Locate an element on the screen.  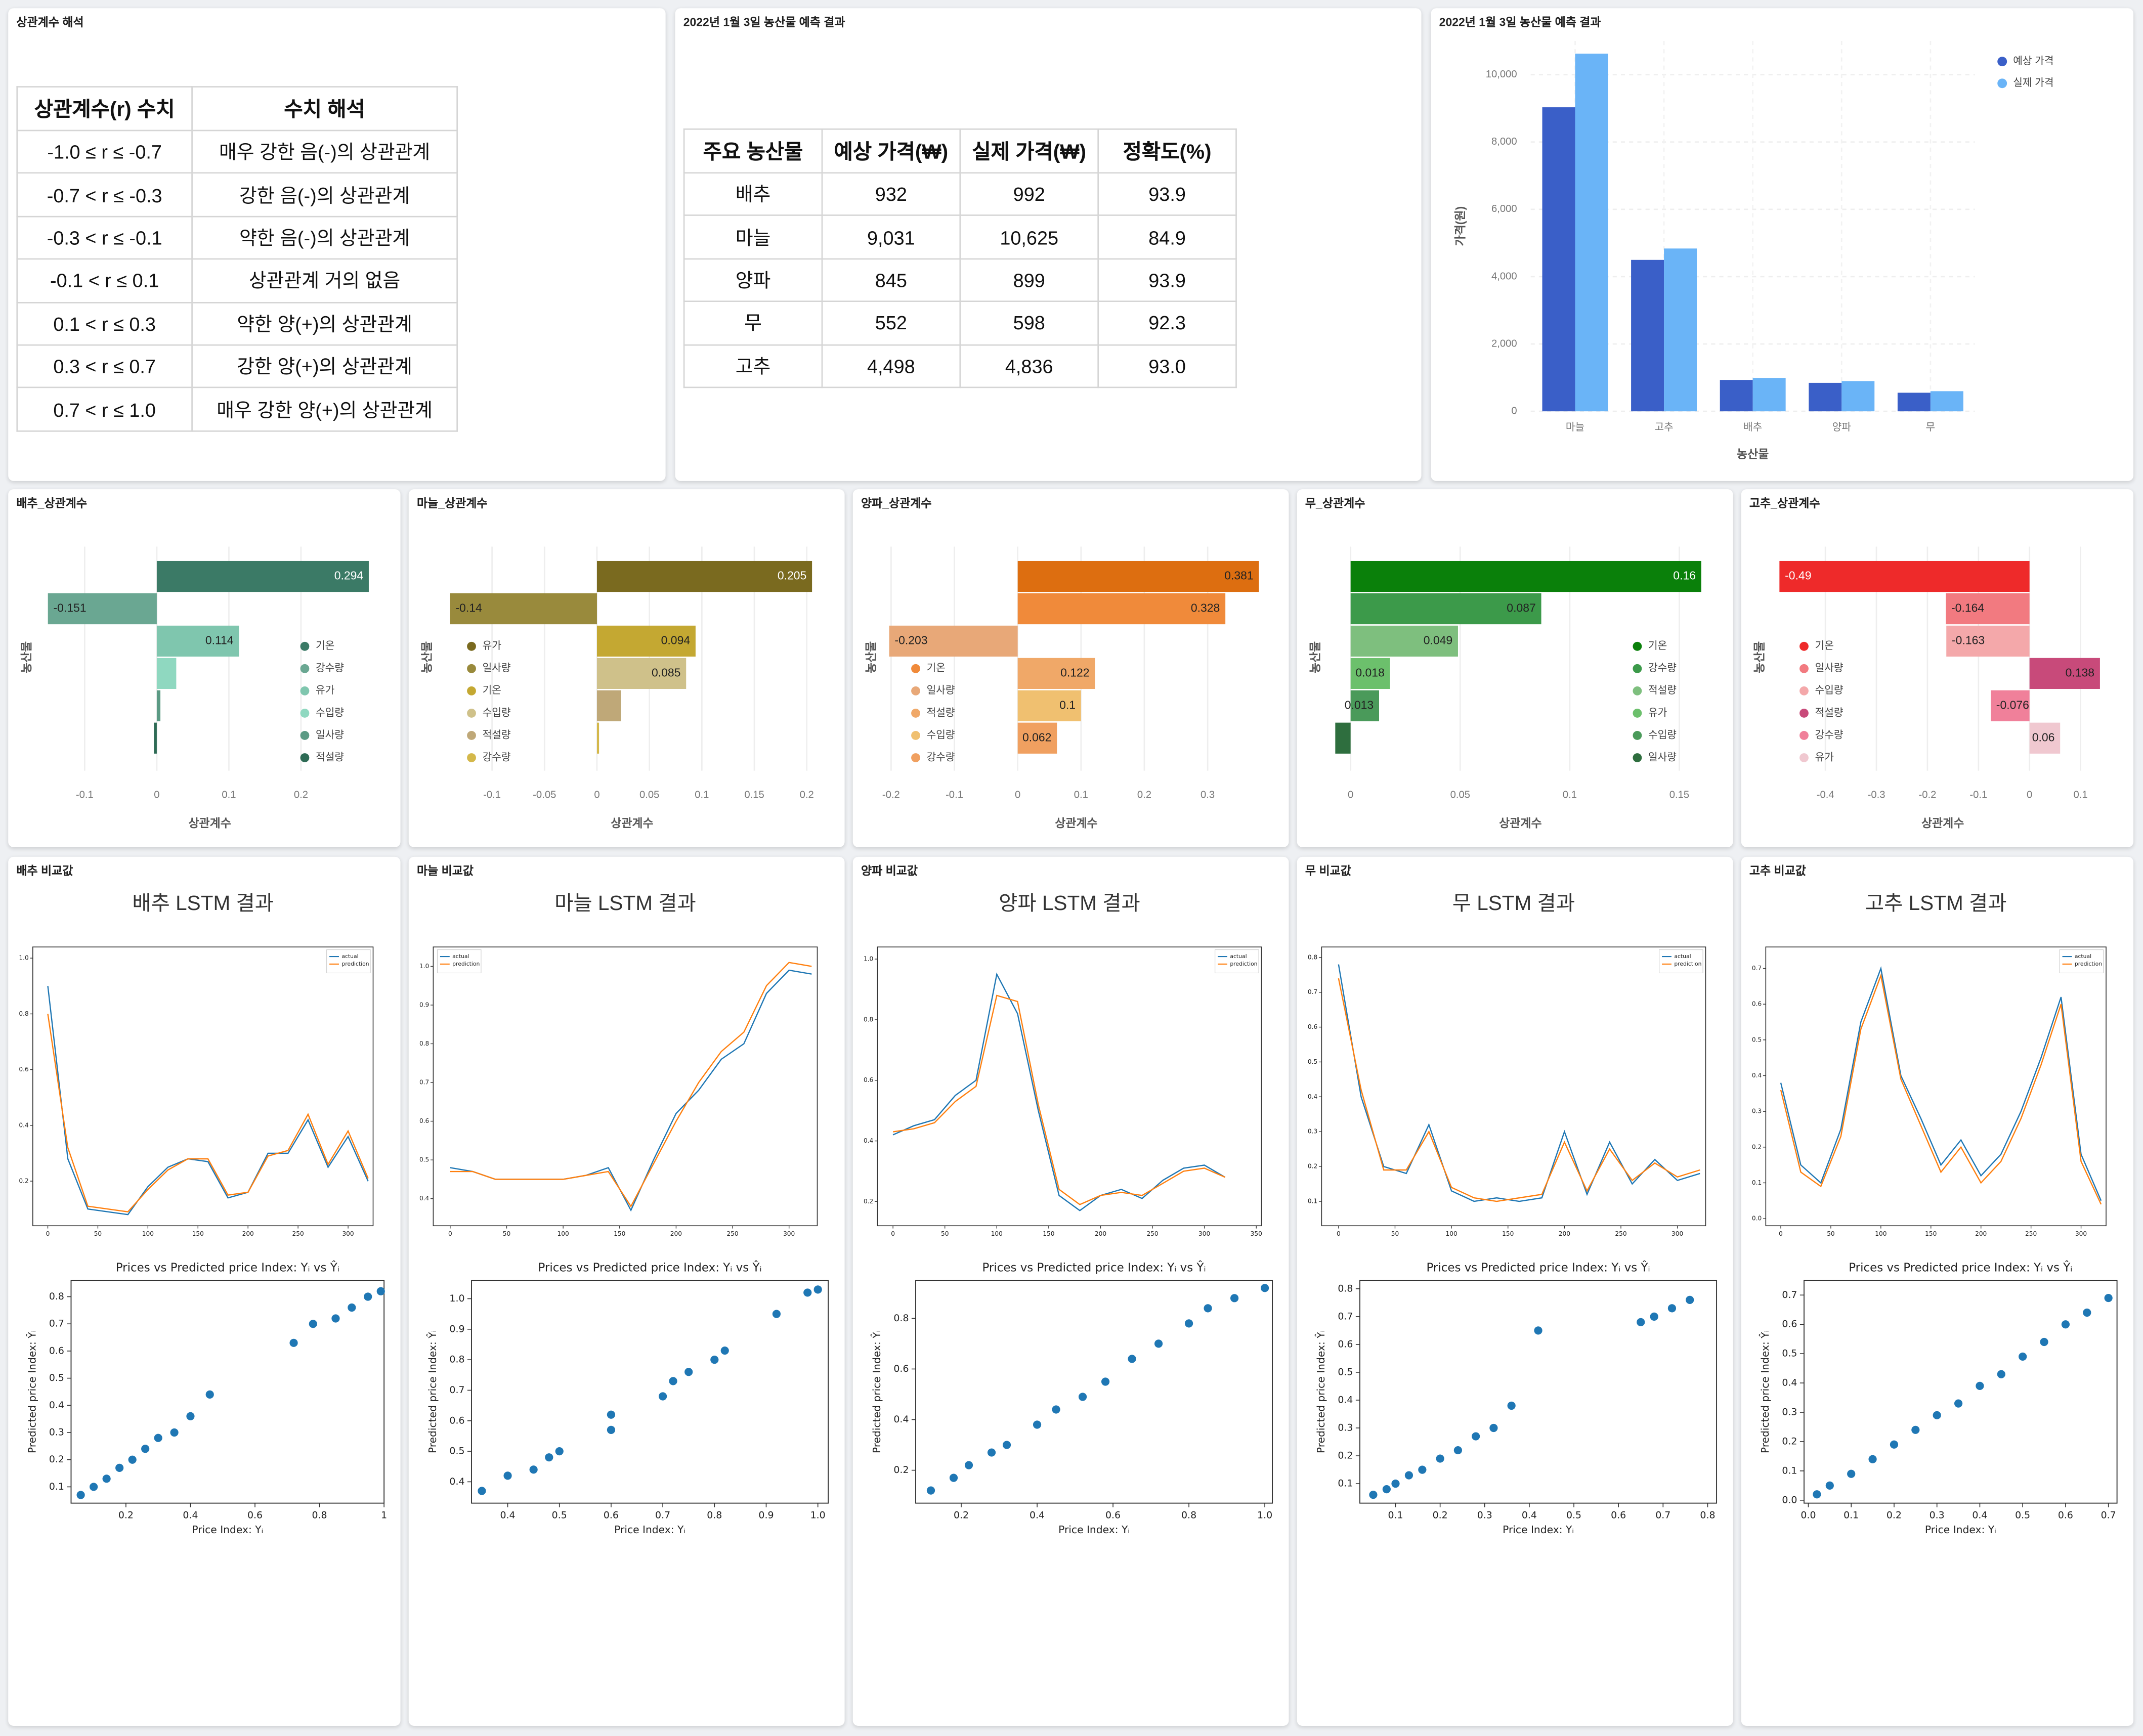
table-row: 고추 4,498 4,836 93.0 is located at coordinates (960, 365).